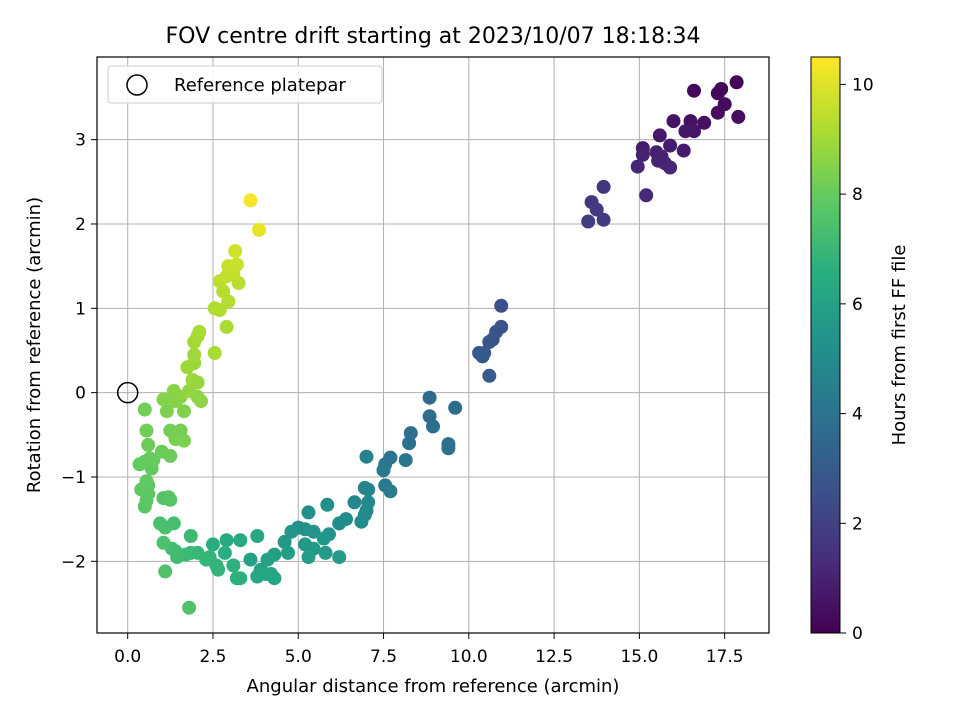  Describe the element at coordinates (79, 351) in the screenshot. I see `y-axis-ticks: −2 −1 0 1 2 3` at that location.